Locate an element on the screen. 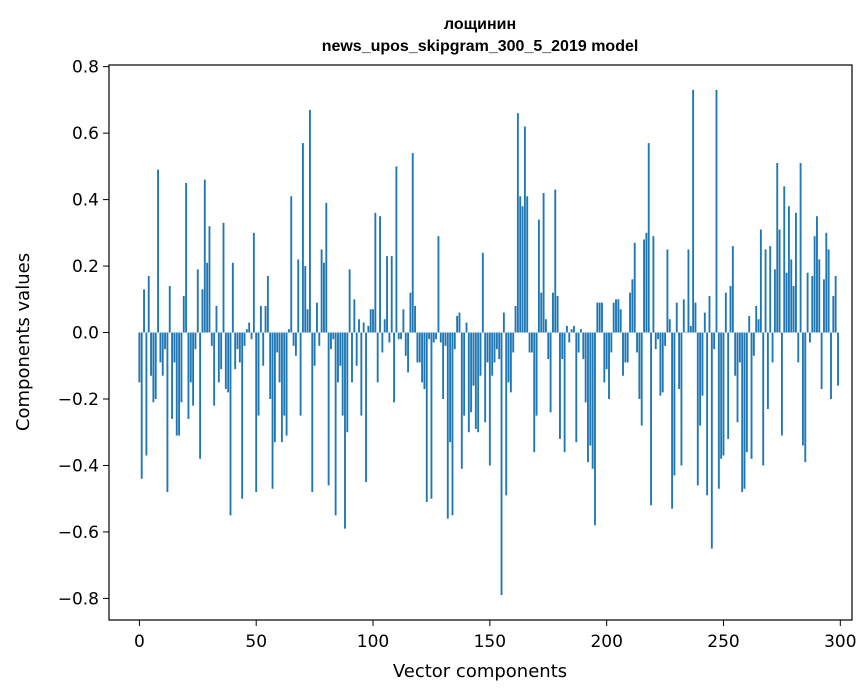 The image size is (867, 696). y-tick-label: −0.4 is located at coordinates (78, 466).